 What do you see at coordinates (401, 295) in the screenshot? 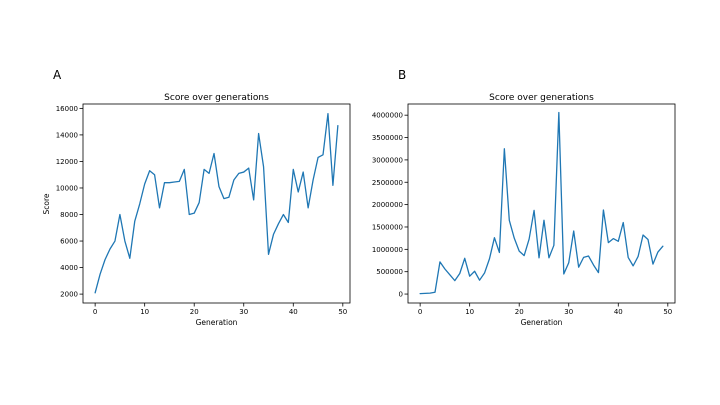
I see `chart-b-ytick-label: 0` at bounding box center [401, 295].